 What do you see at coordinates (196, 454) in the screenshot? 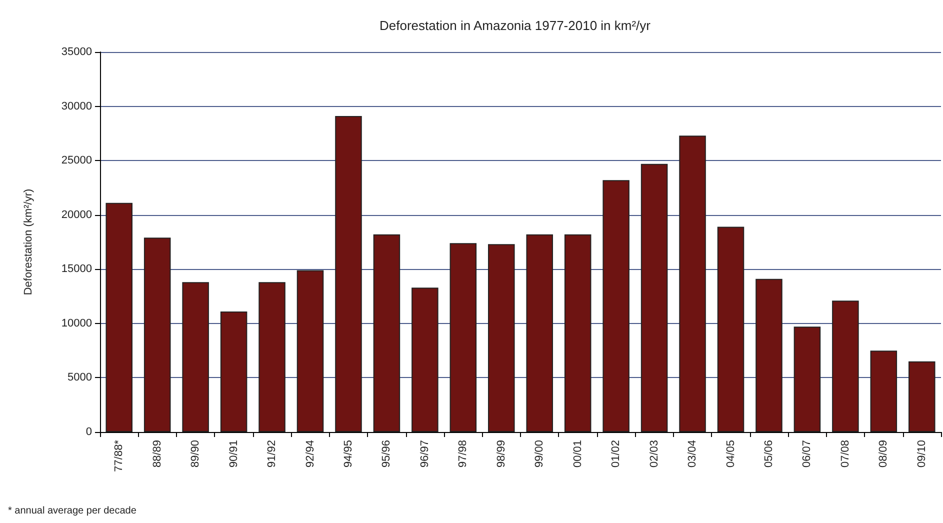
I see `x-tick-label: 89/90` at bounding box center [196, 454].